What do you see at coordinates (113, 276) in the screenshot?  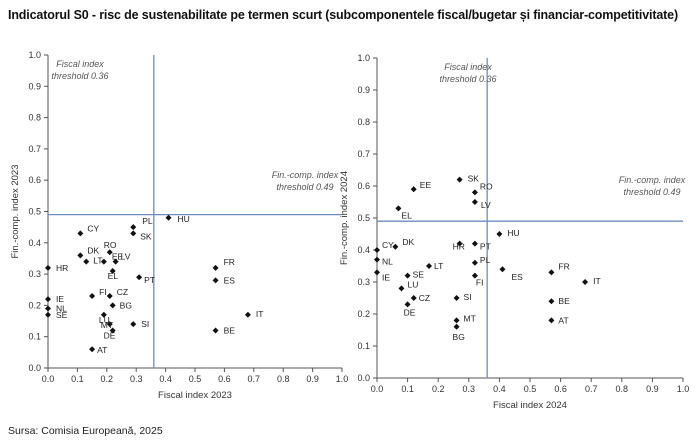 I see `point-label-el: EL` at bounding box center [113, 276].